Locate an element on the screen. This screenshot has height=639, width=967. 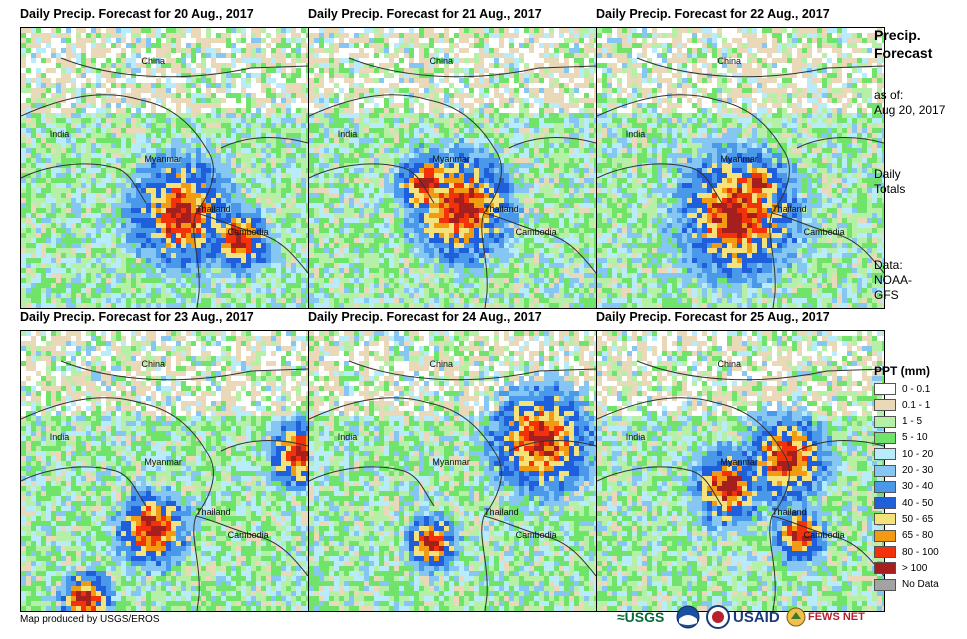
legend-item: 65 - 80 is located at coordinates (903, 536).